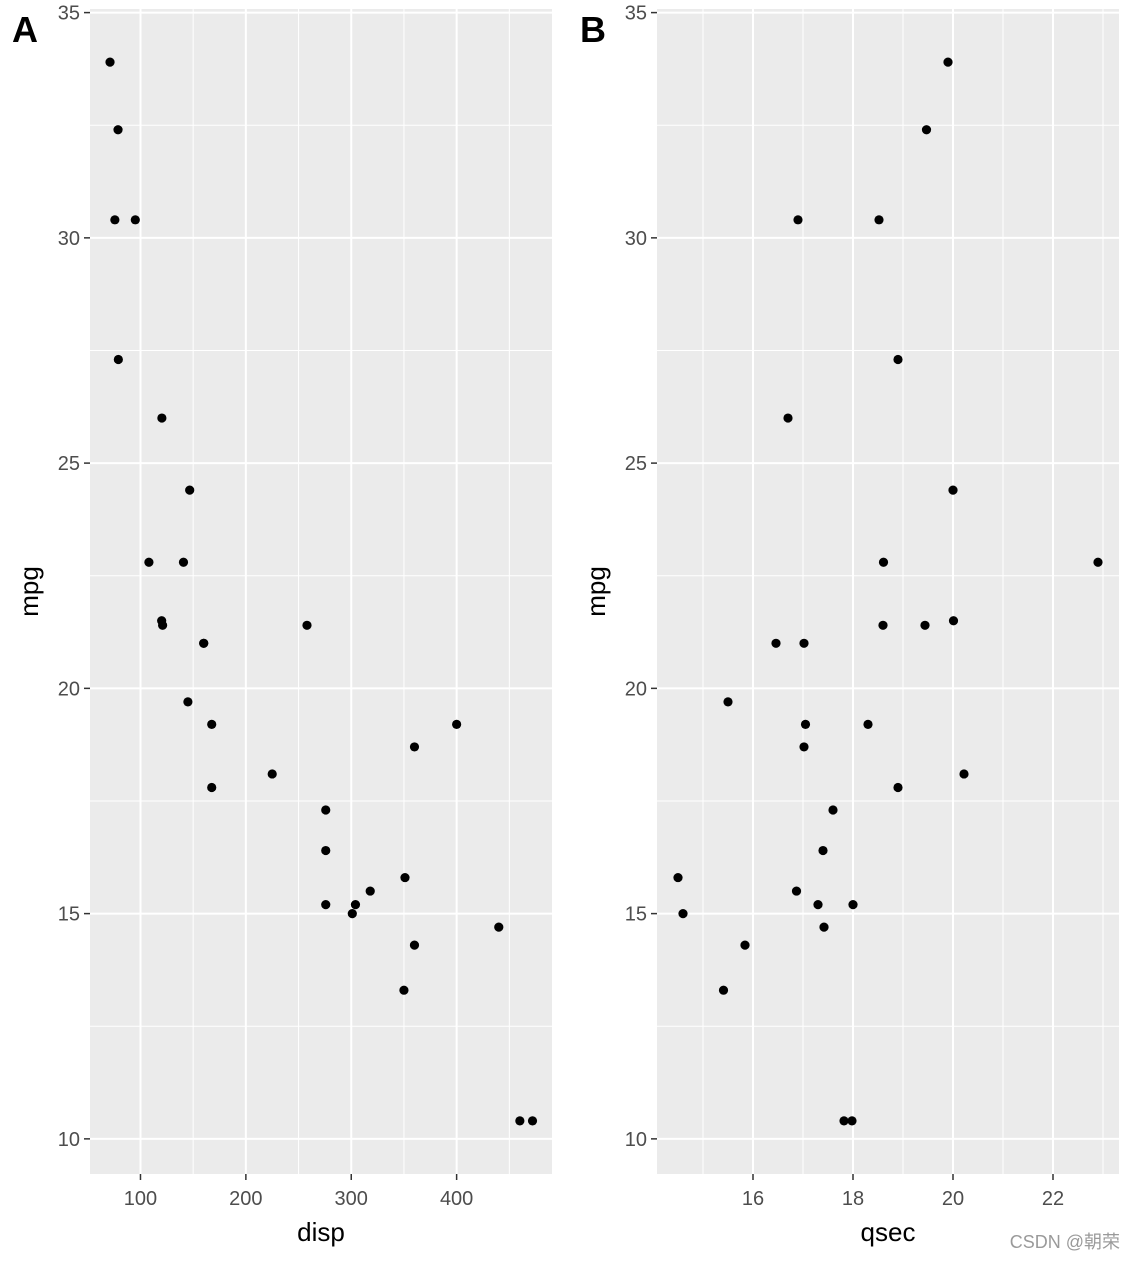 This screenshot has width=1134, height=1262. I want to click on x-tick-label: 300, so click(351, 1199).